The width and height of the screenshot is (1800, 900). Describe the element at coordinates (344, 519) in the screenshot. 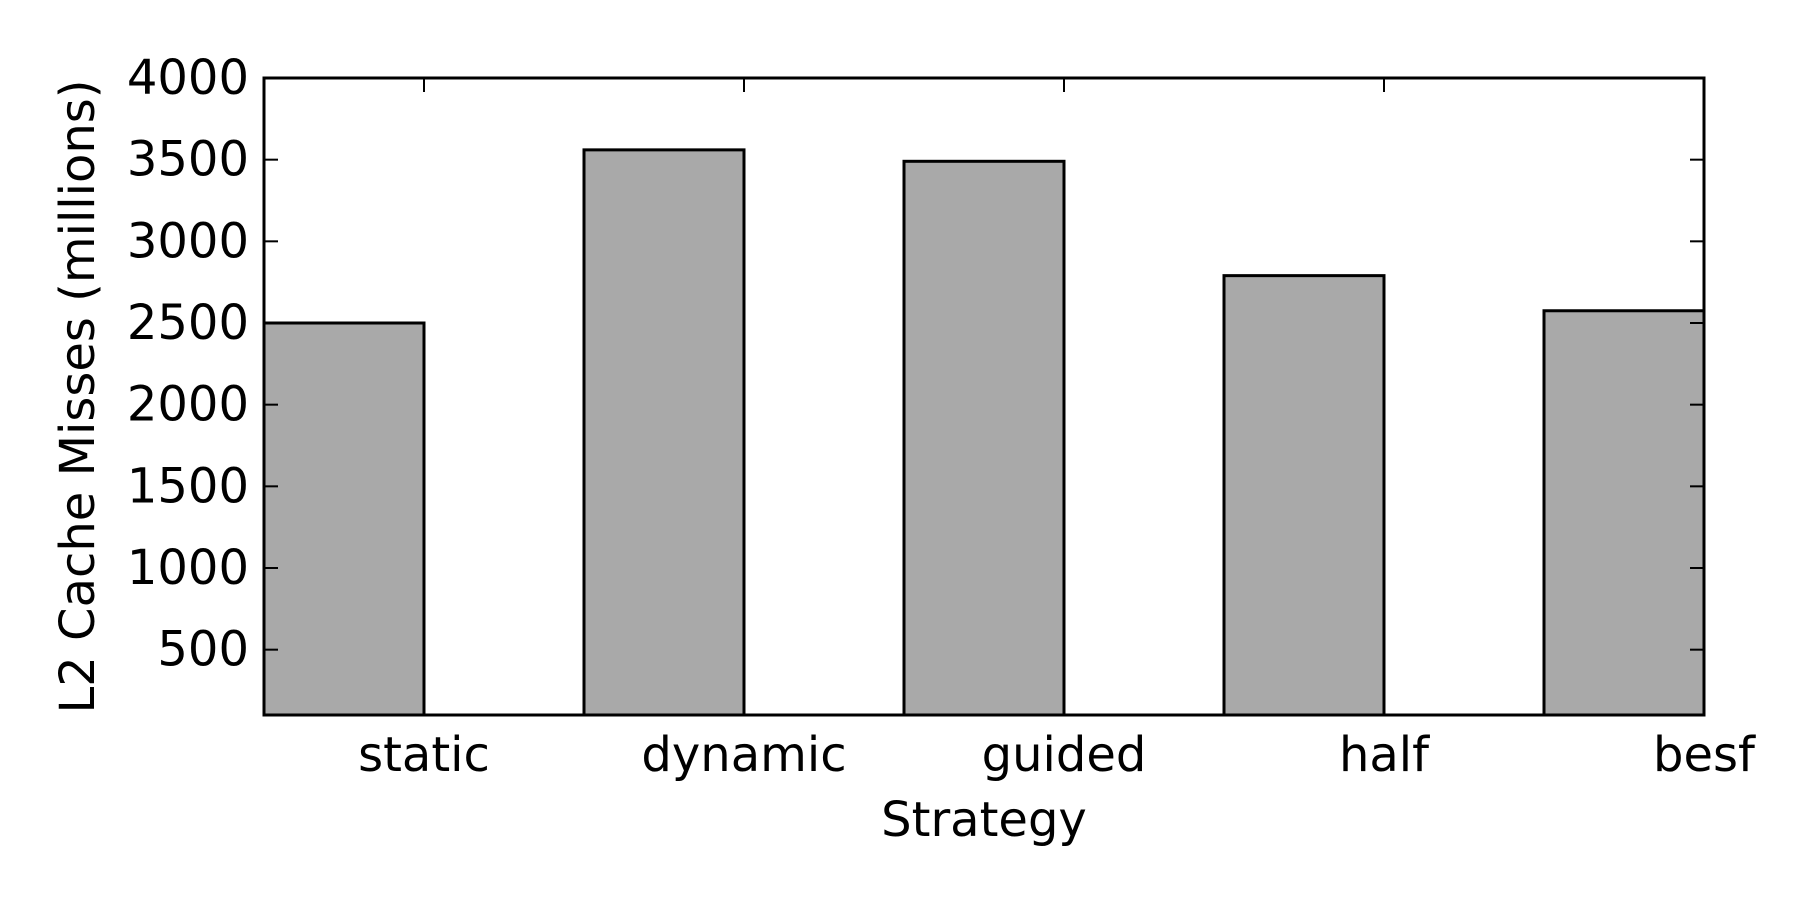

I see `bar-static` at that location.